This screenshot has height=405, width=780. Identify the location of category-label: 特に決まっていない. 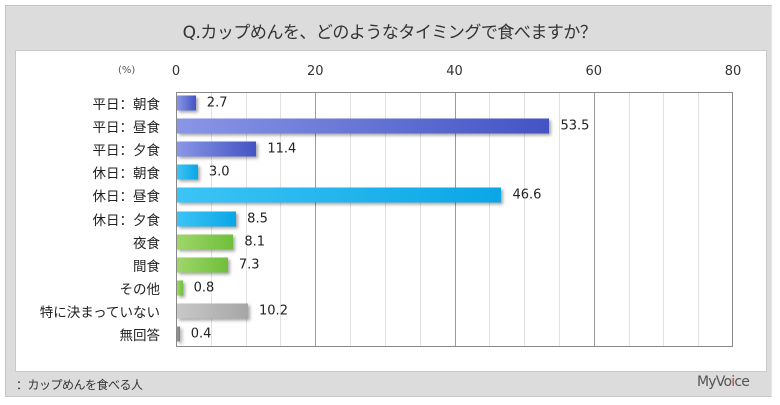
(99, 312).